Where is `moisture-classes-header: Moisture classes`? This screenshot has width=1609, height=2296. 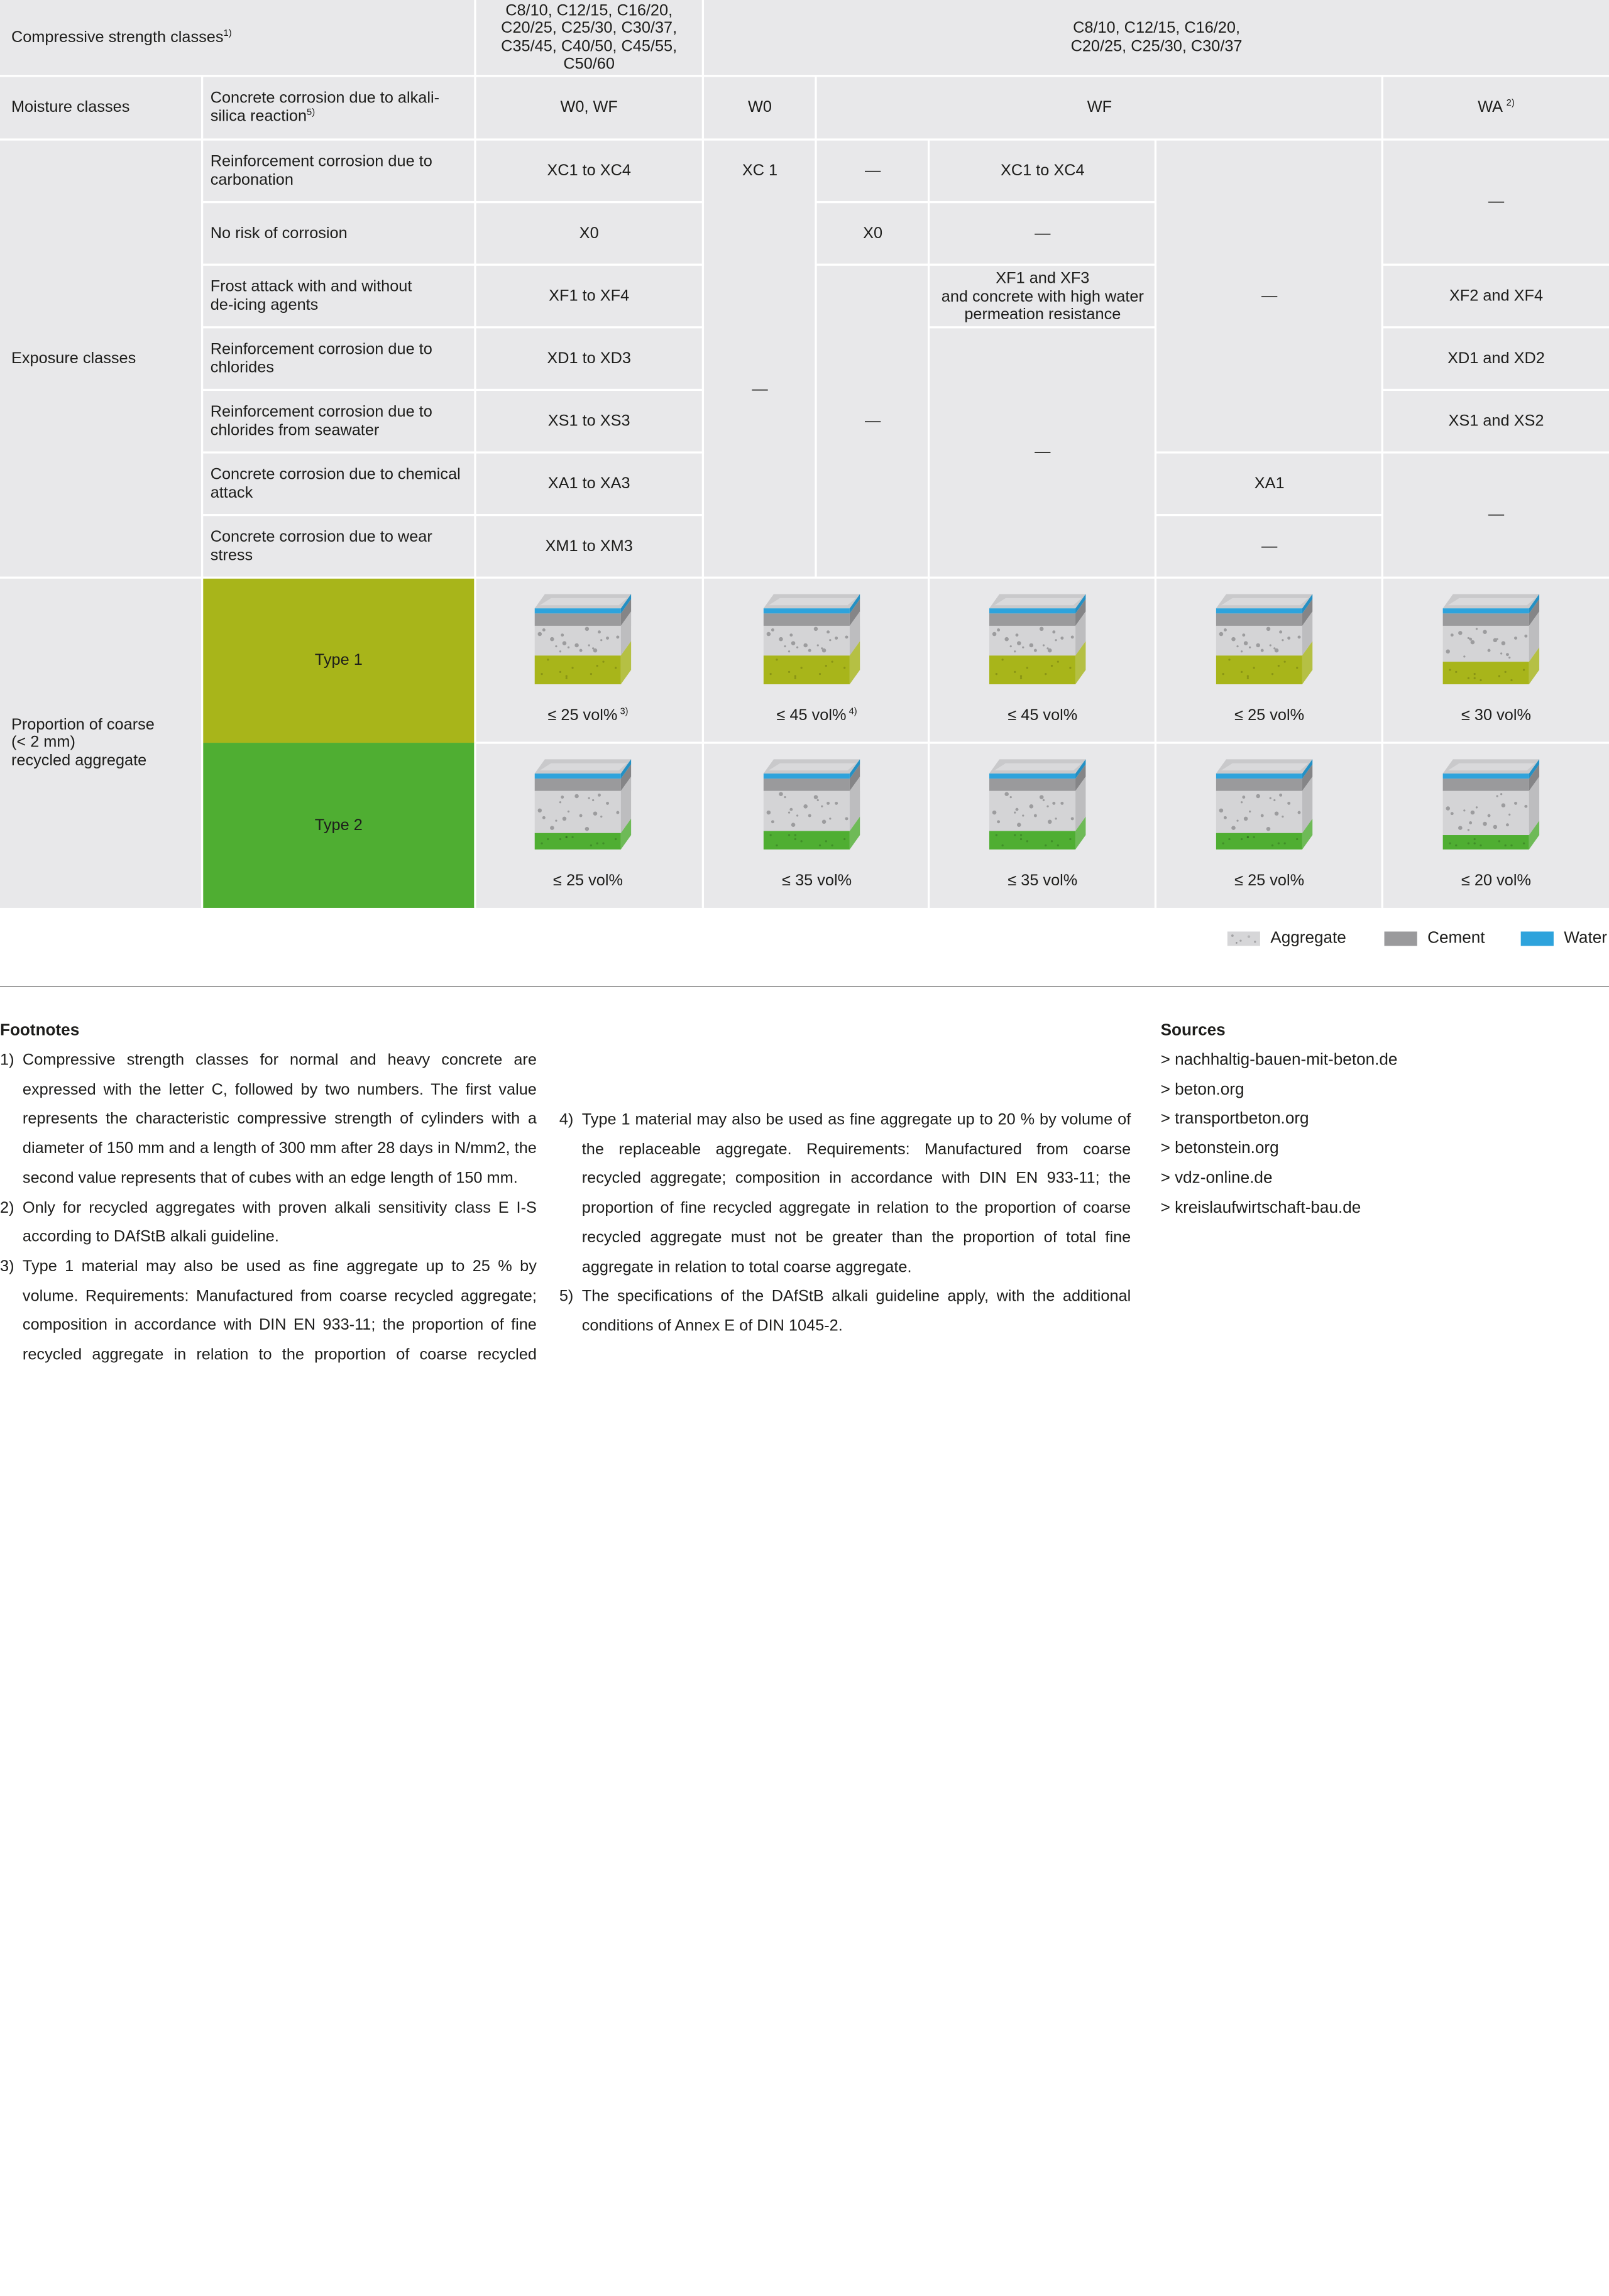
moisture-classes-header: Moisture classes is located at coordinates (70, 107).